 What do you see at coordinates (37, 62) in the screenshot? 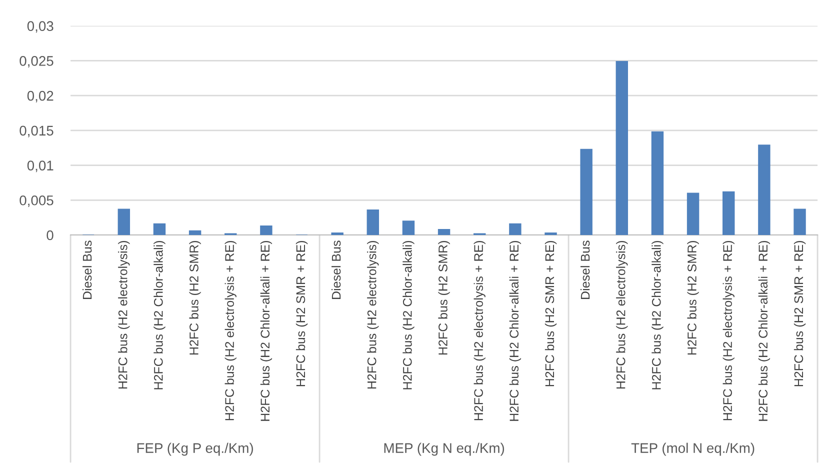
I see `y-tick-label: 0,025` at bounding box center [37, 62].